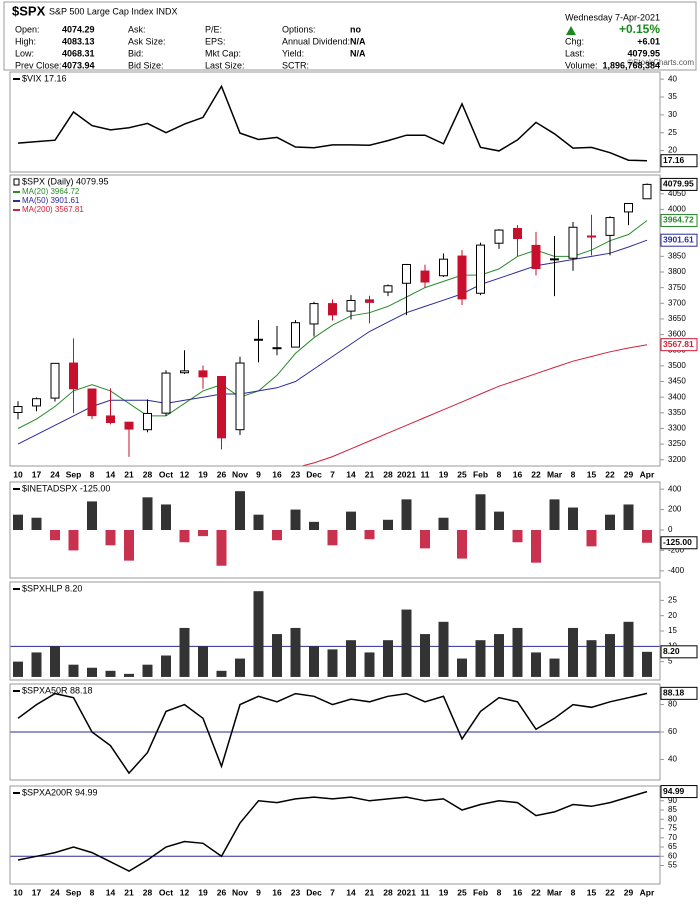  What do you see at coordinates (672, 114) in the screenshot?
I see `y-tick-label: 30` at bounding box center [672, 114].